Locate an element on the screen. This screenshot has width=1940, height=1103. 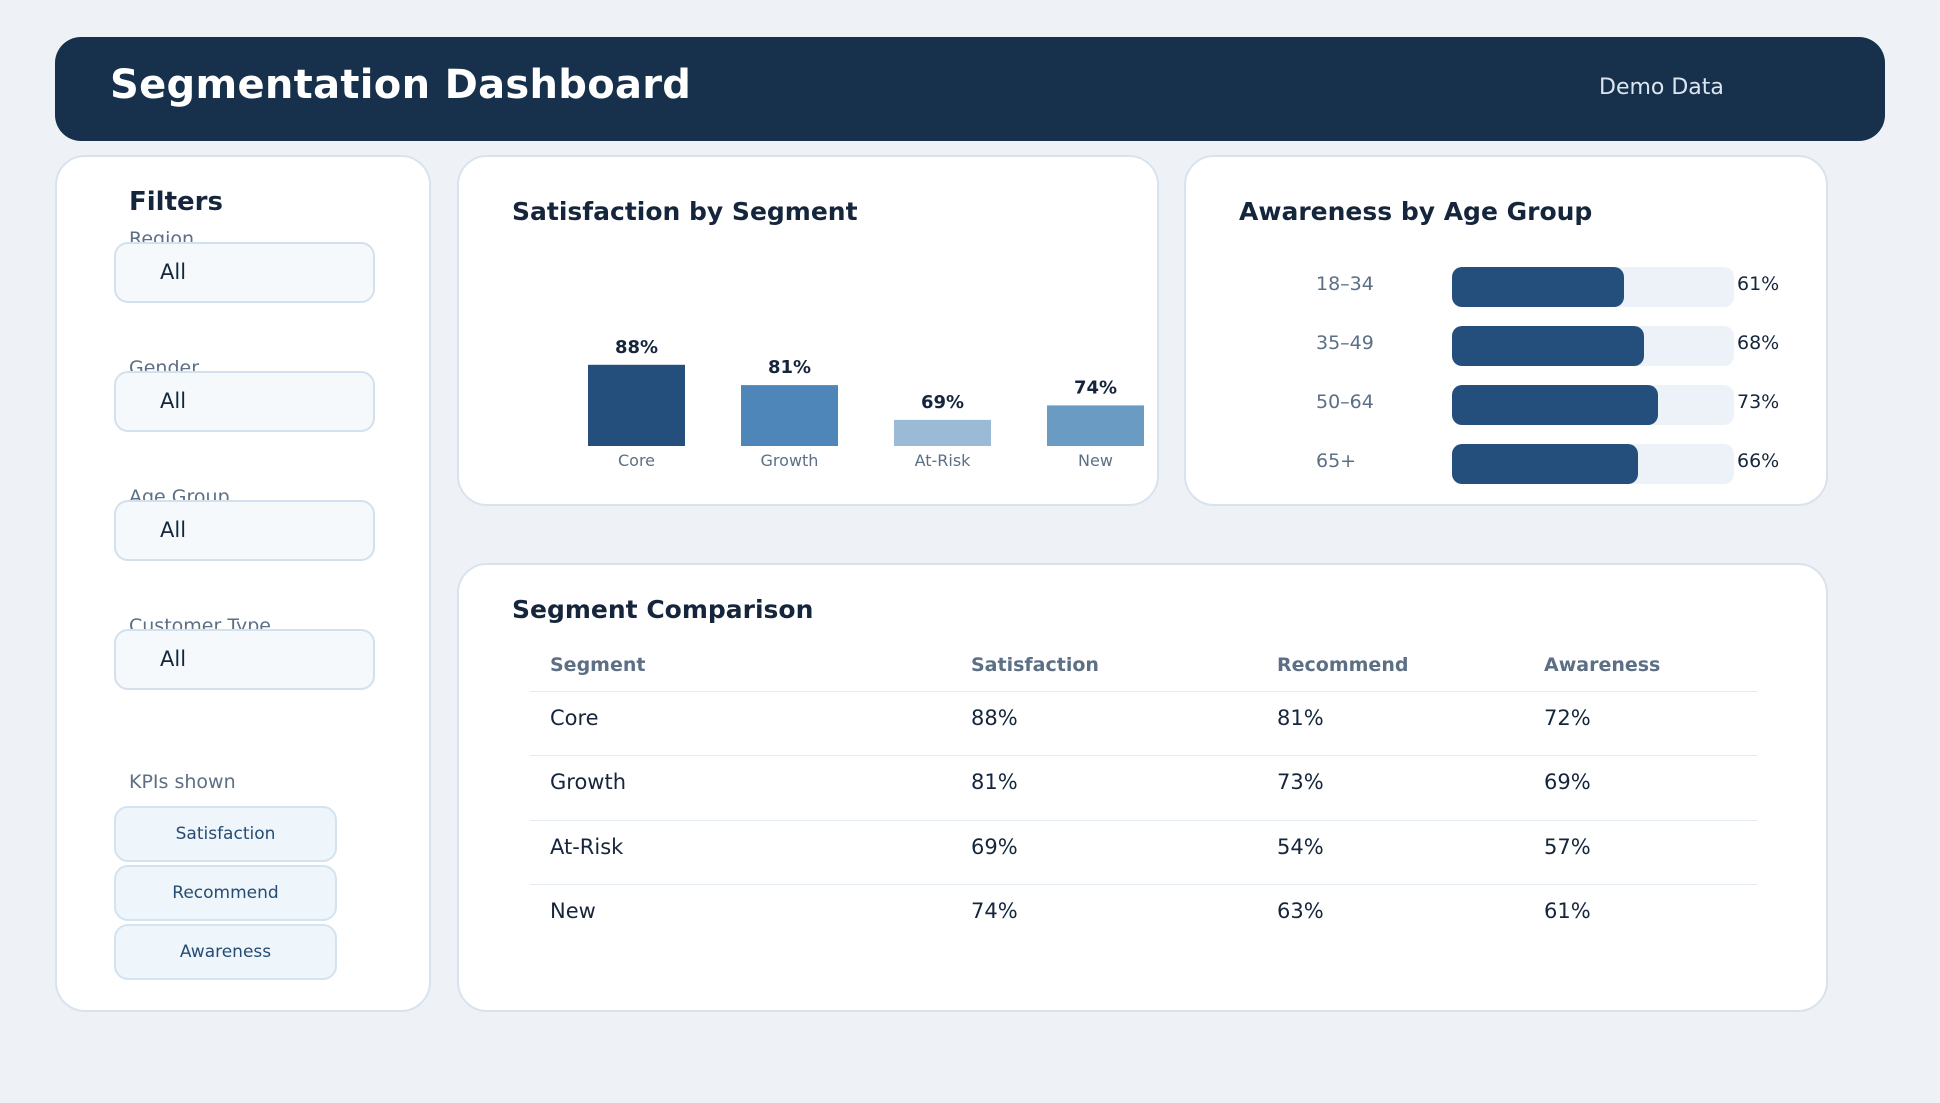
bar-category-label: Core is located at coordinates (636, 460).